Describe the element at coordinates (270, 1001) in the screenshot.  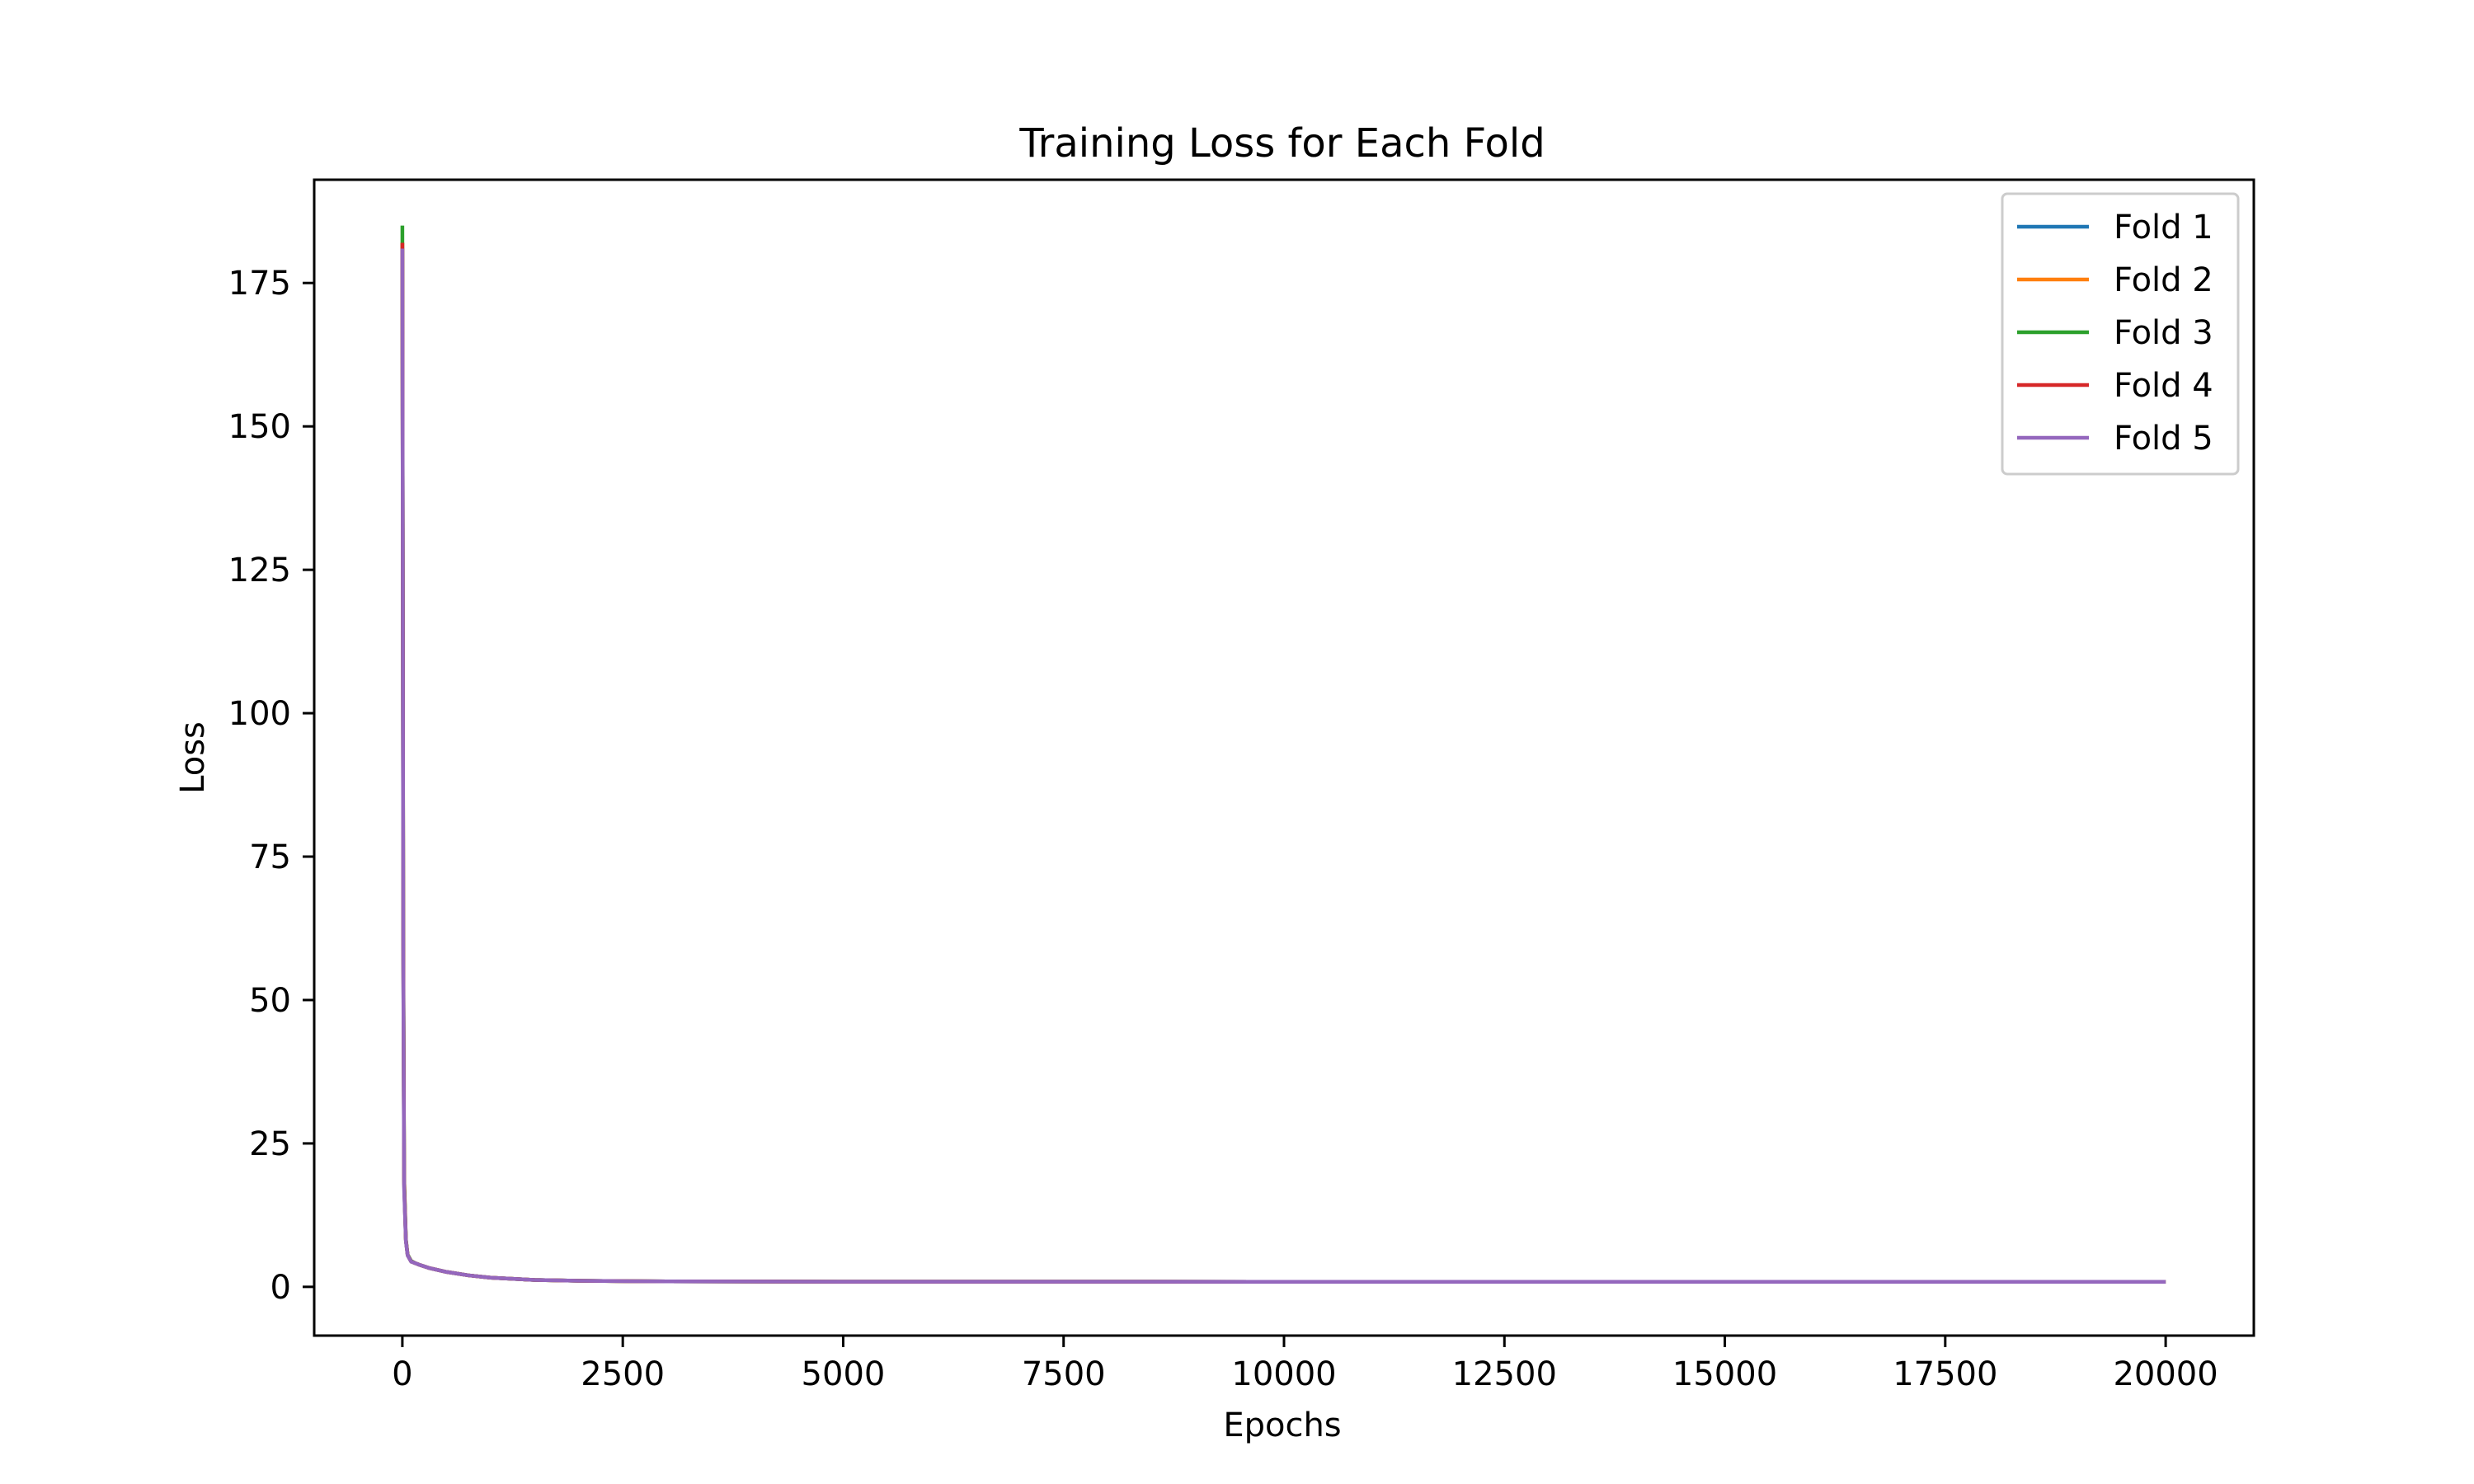
I see `y-tick-label: 50` at that location.